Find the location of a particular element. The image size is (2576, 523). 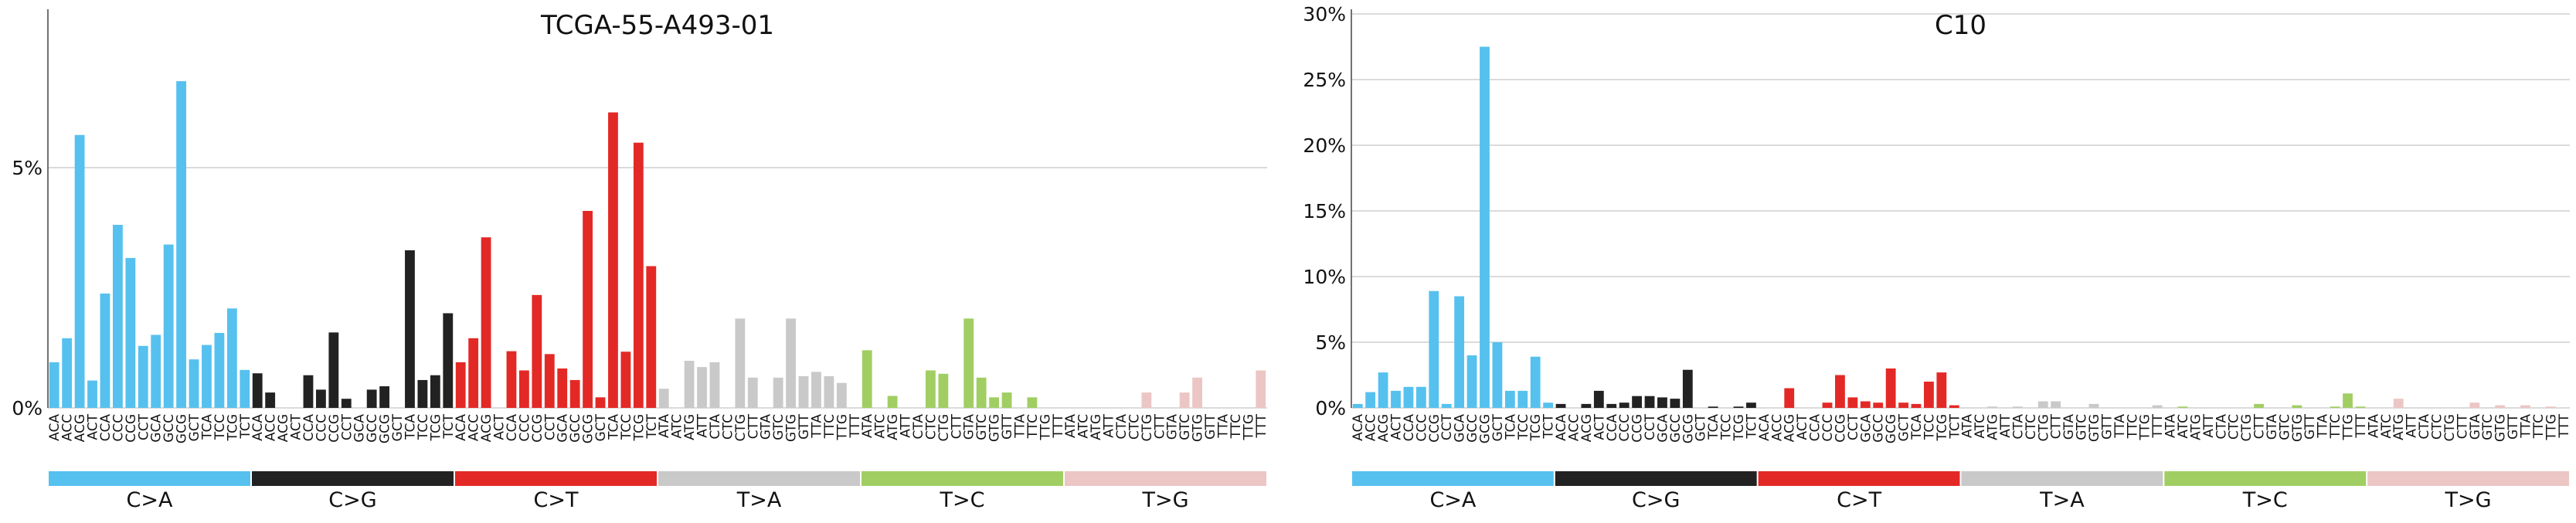

chart-title: C10 is located at coordinates (1960, 25).